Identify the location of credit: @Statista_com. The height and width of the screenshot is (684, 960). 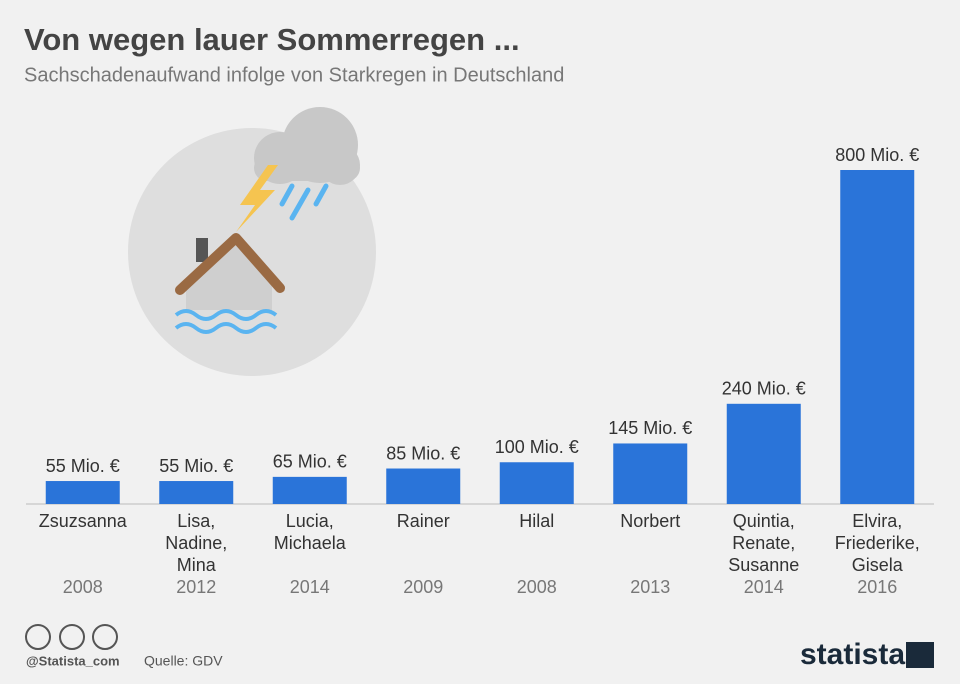
(73, 660).